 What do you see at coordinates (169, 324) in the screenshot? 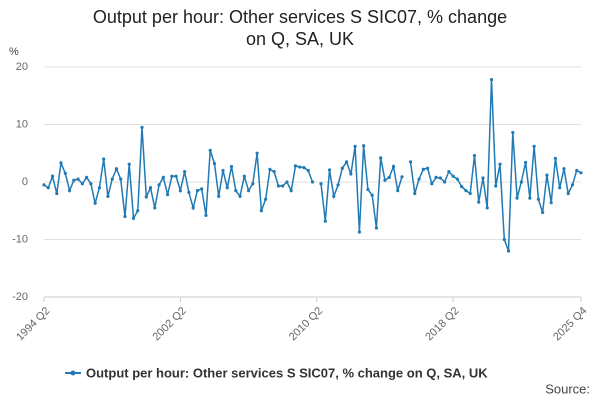
I see `x-tick-label: 2002 Q2` at bounding box center [169, 324].